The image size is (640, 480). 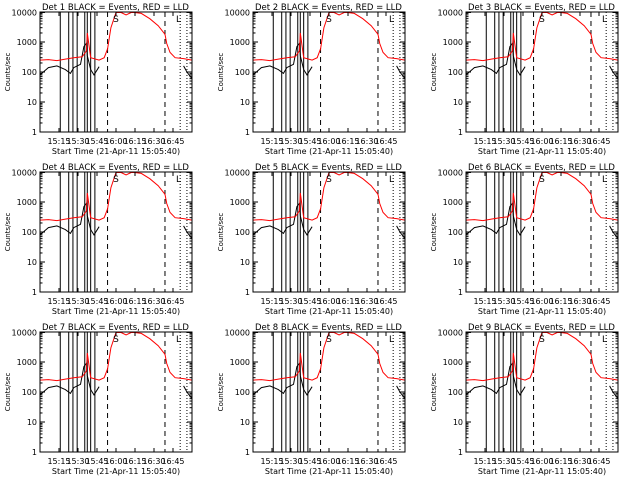 I want to click on chart-title: Det 6 BLACK = Events, RED = LLD, so click(x=541, y=168).